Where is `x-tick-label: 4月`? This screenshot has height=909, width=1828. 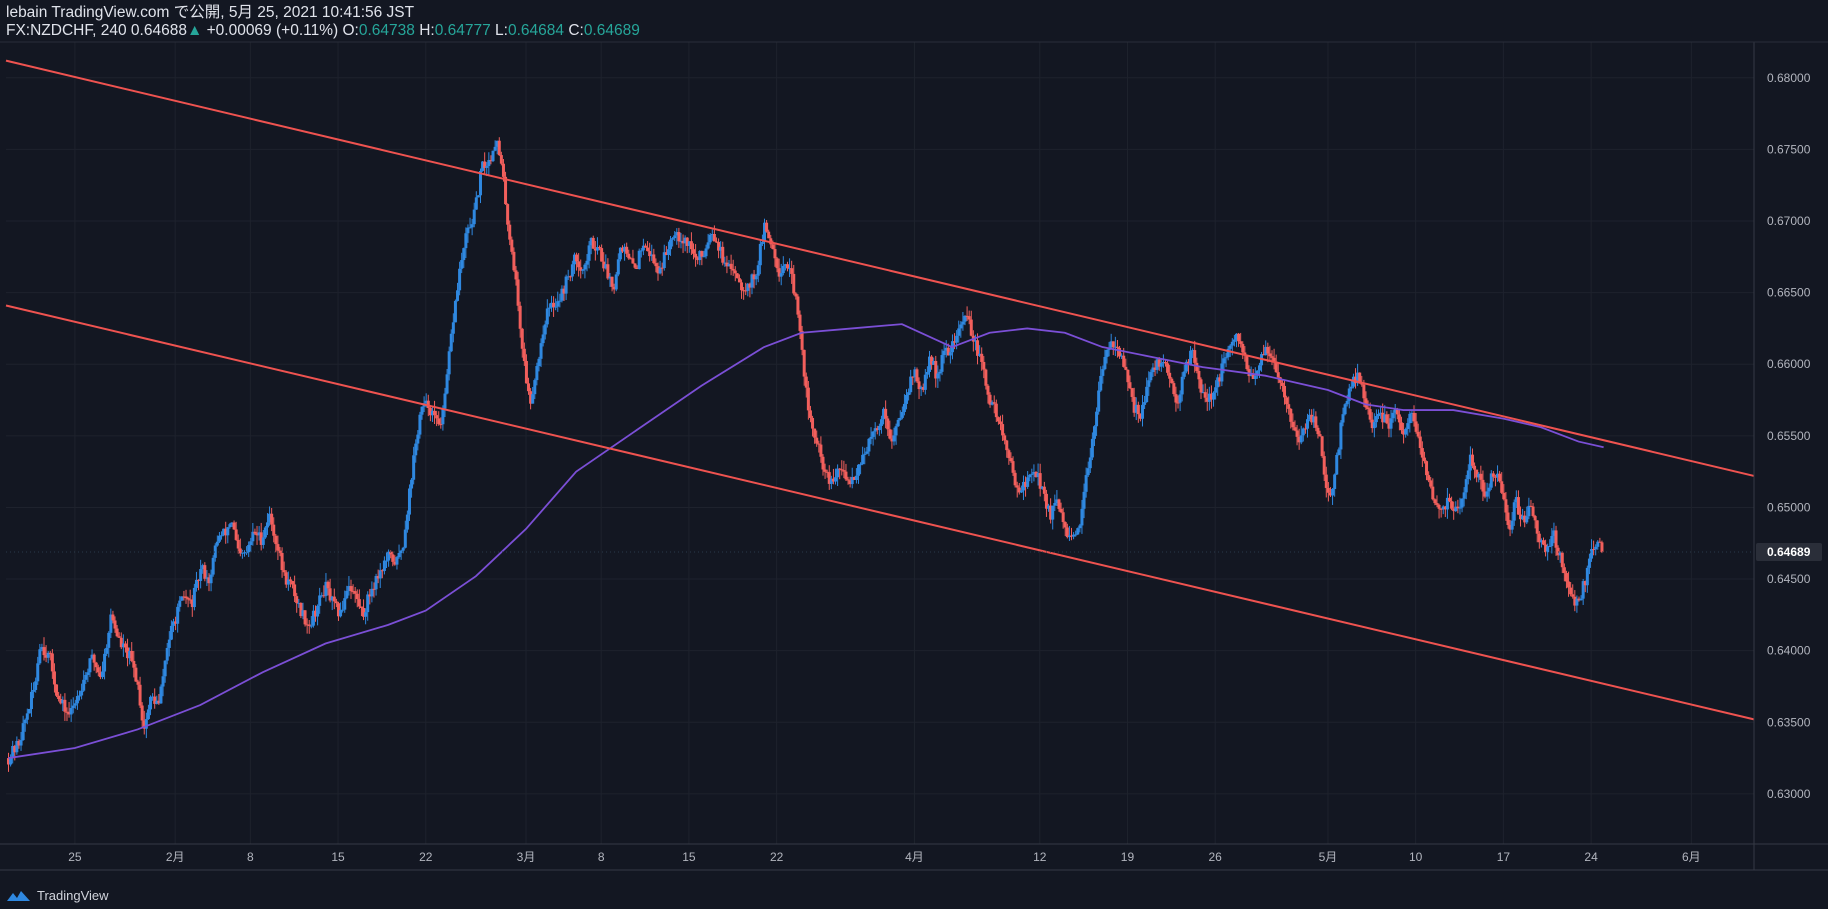
x-tick-label: 4月 is located at coordinates (914, 857).